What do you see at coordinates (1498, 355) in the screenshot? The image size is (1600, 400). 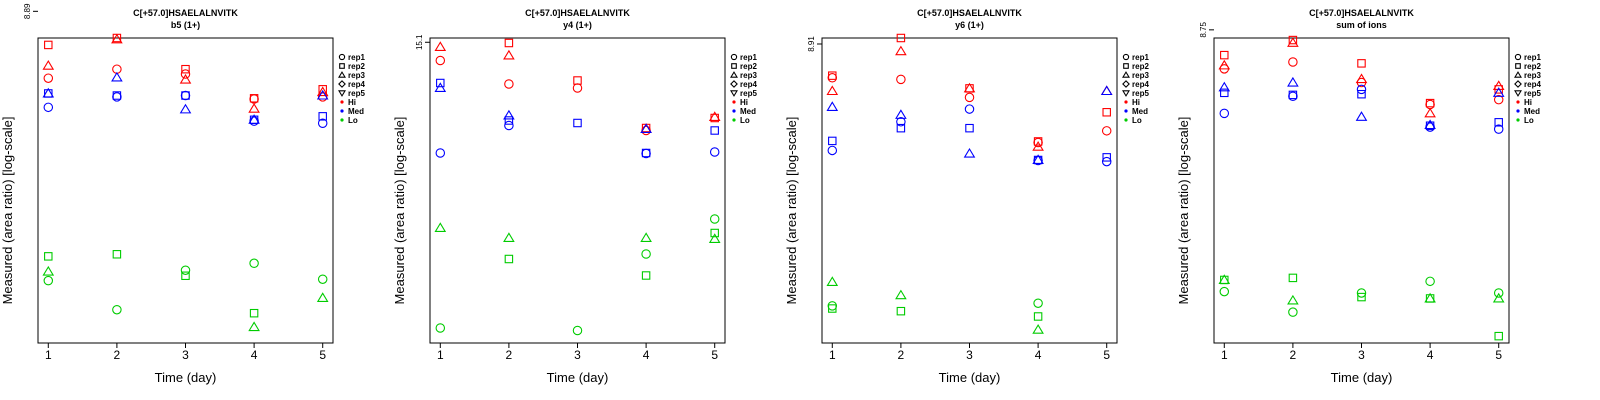 I see `x-tick-label: 5` at bounding box center [1498, 355].